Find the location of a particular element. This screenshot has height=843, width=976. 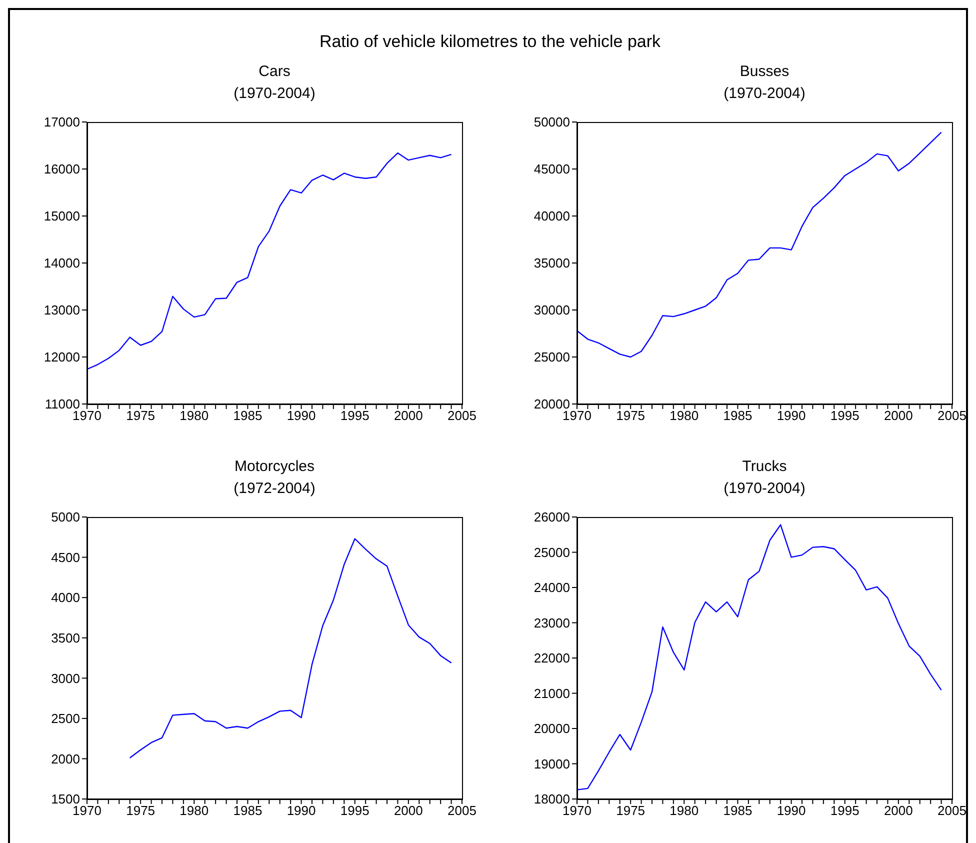

chart-title: Busses is located at coordinates (764, 72).